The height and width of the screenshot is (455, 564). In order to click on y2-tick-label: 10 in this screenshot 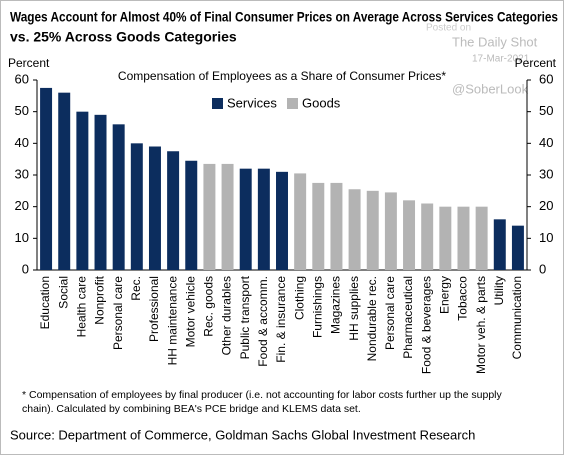, I will do `click(546, 237)`.